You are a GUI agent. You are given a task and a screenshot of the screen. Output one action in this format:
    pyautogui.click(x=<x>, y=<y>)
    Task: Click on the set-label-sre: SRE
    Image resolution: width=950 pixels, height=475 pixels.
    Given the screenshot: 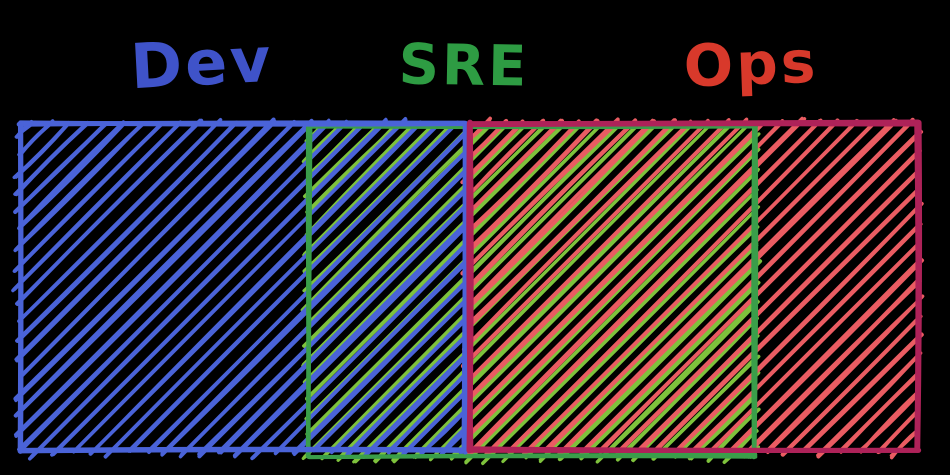 What is the action you would take?
    pyautogui.click(x=464, y=66)
    